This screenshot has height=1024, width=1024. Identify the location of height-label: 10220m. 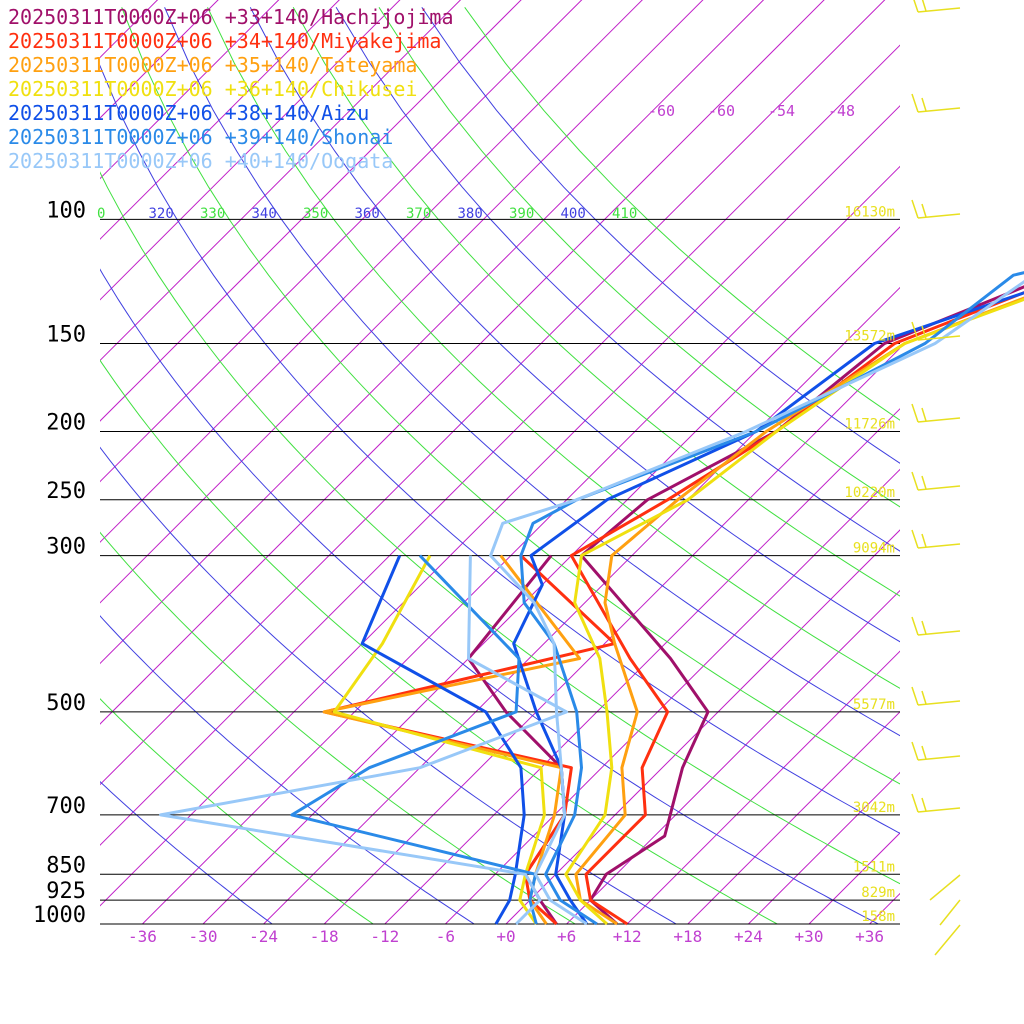
(869, 493).